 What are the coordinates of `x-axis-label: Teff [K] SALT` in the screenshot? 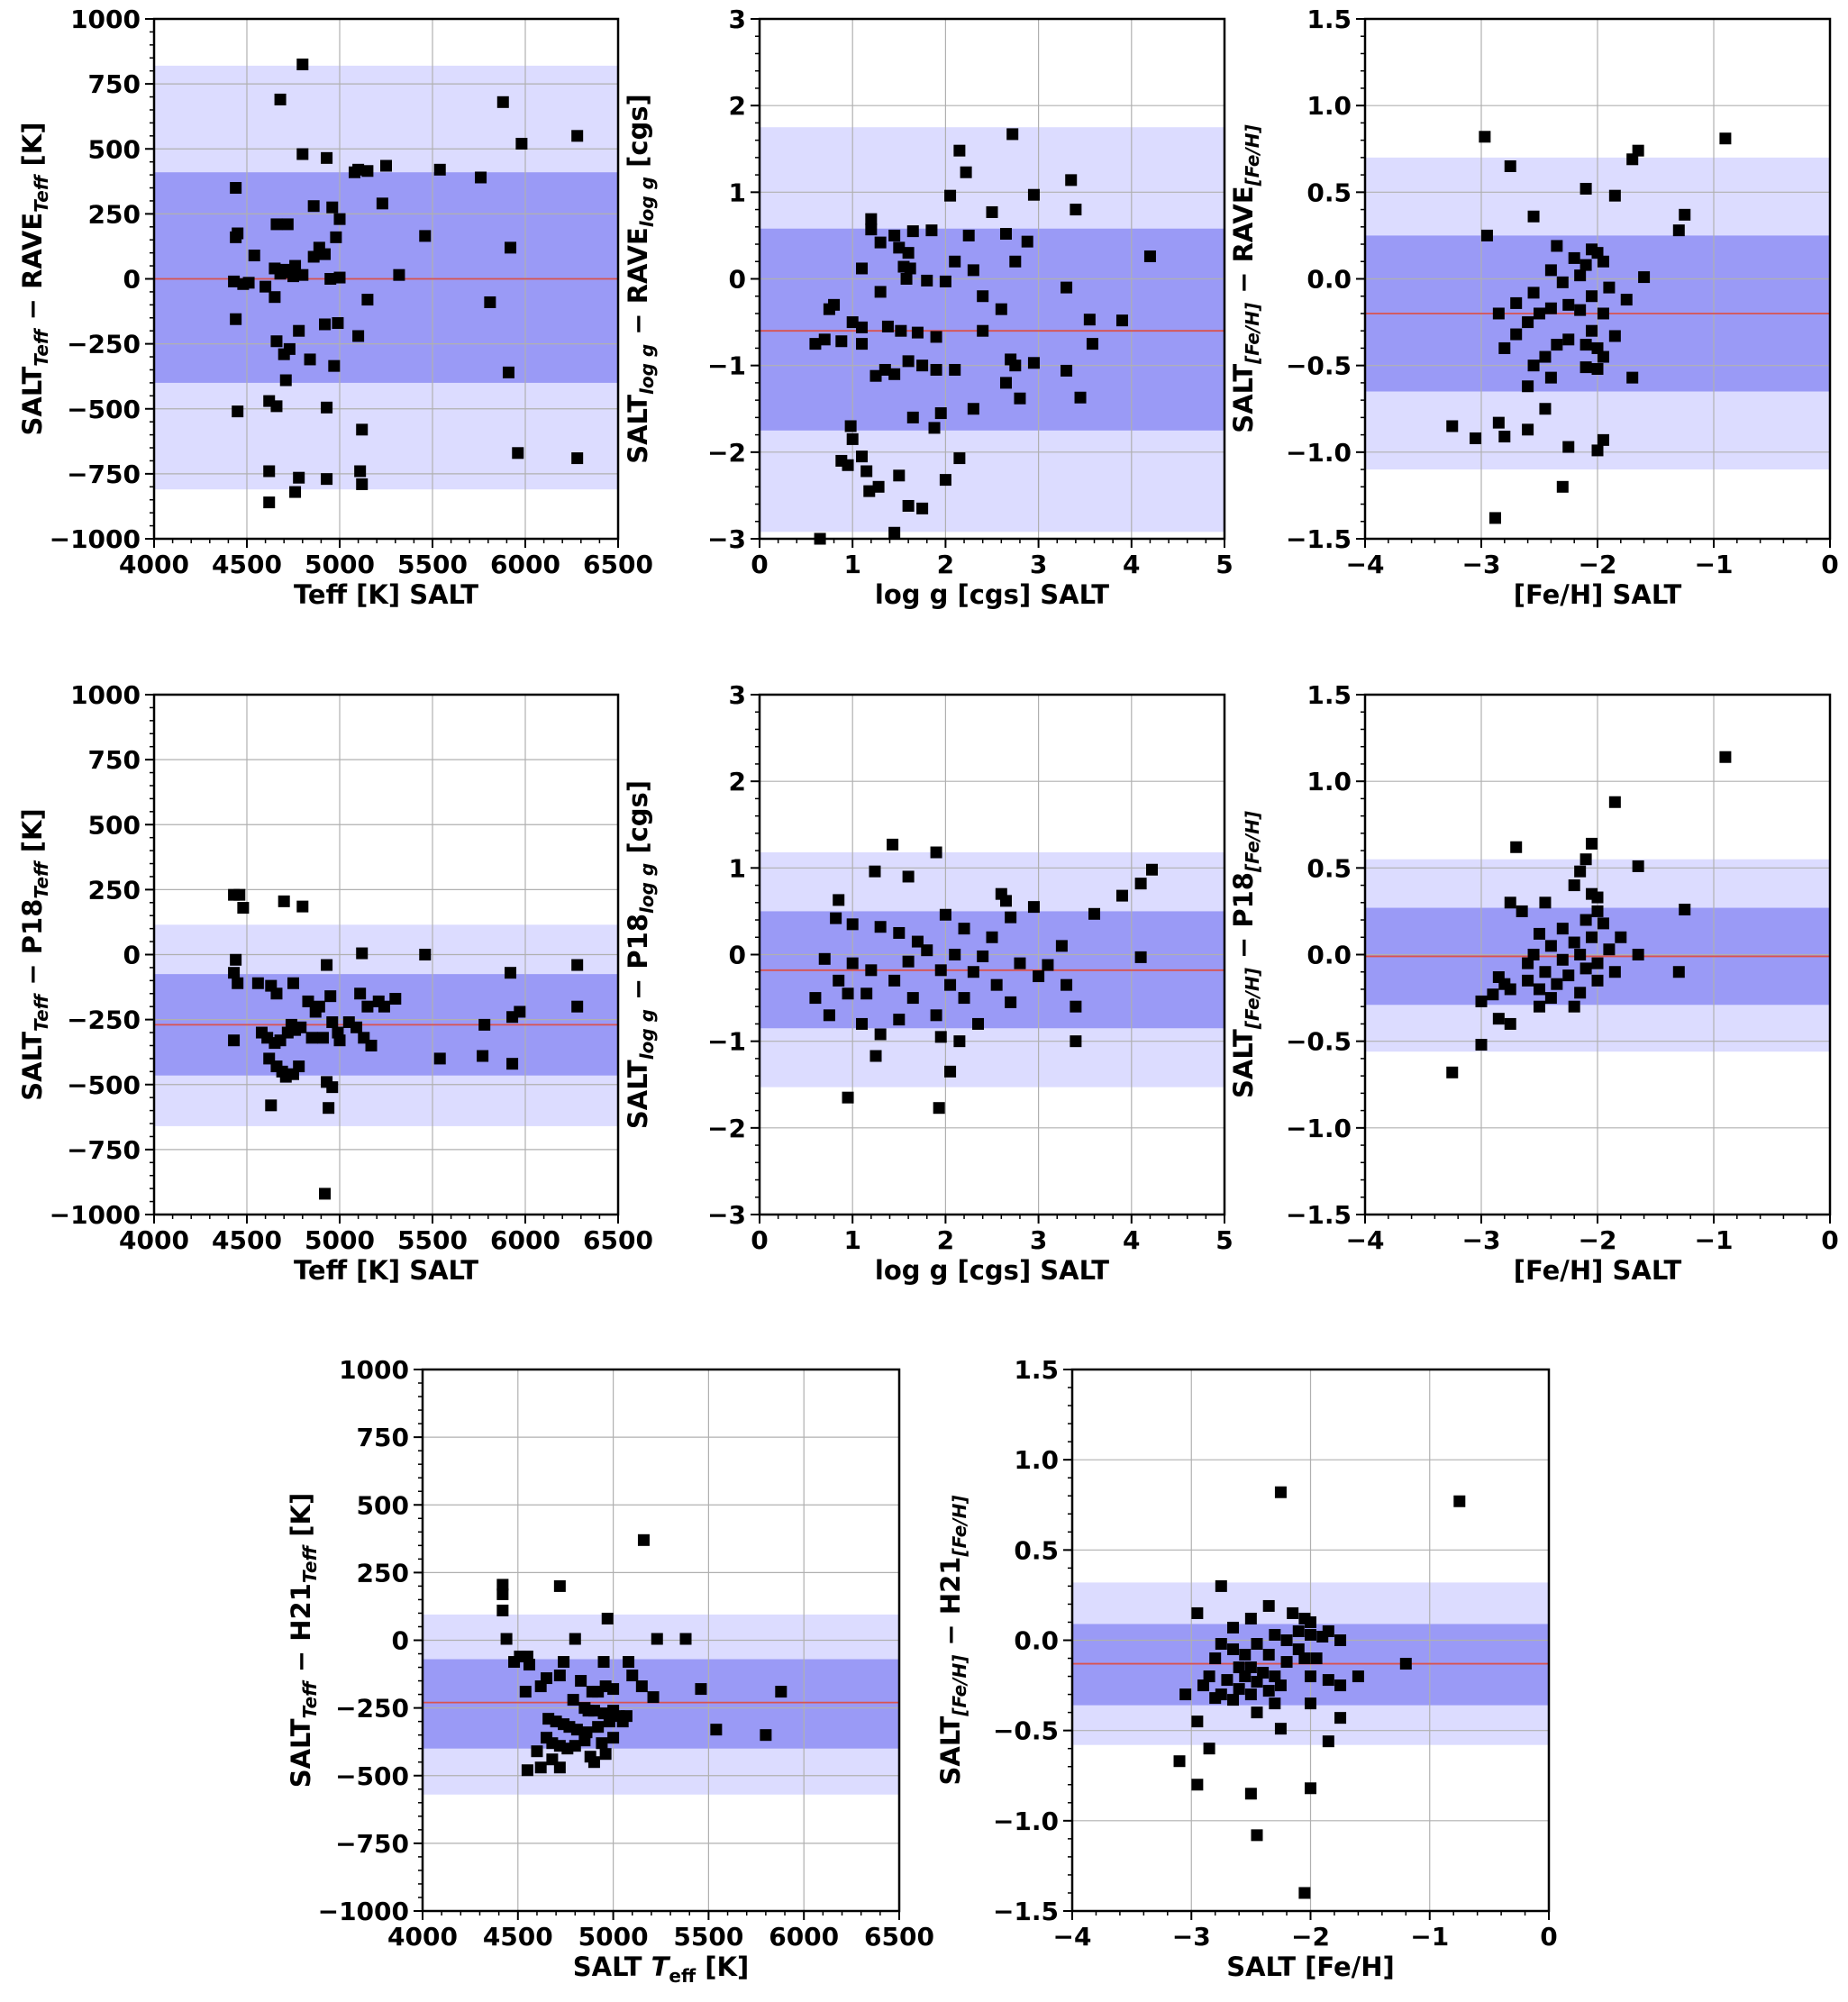 It's located at (386, 1271).